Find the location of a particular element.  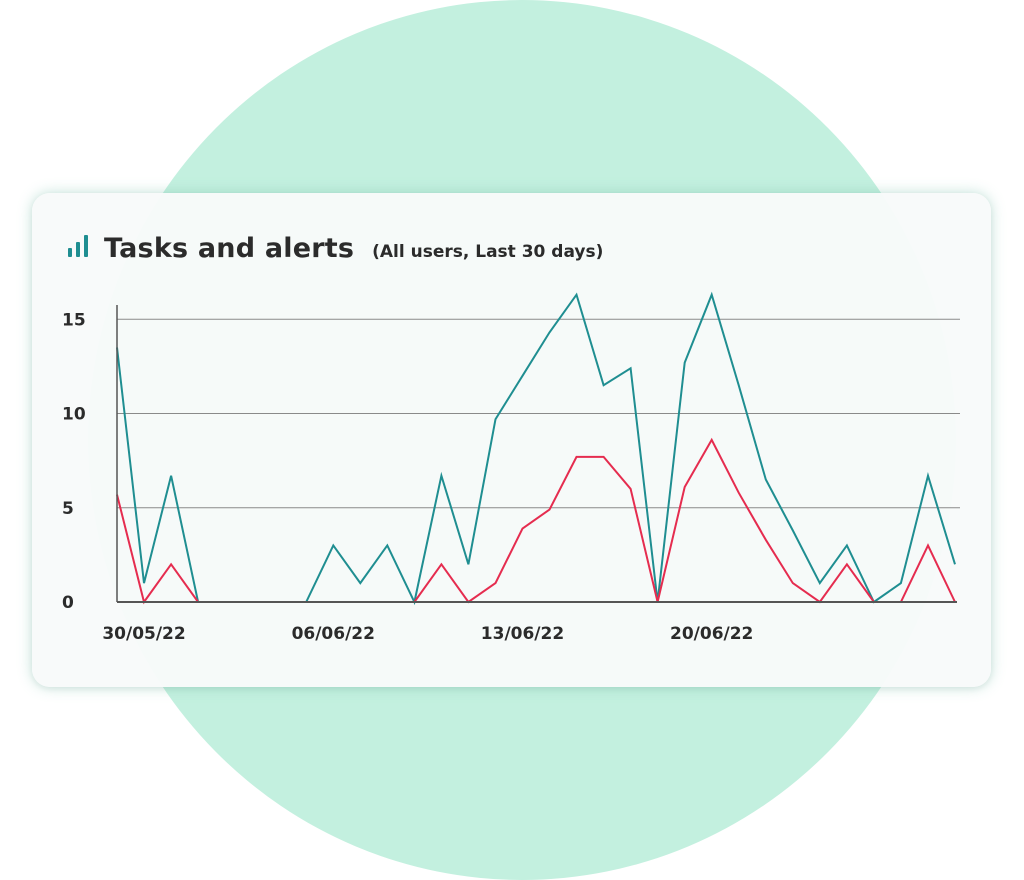

y-tick-label: 15 is located at coordinates (74, 320).